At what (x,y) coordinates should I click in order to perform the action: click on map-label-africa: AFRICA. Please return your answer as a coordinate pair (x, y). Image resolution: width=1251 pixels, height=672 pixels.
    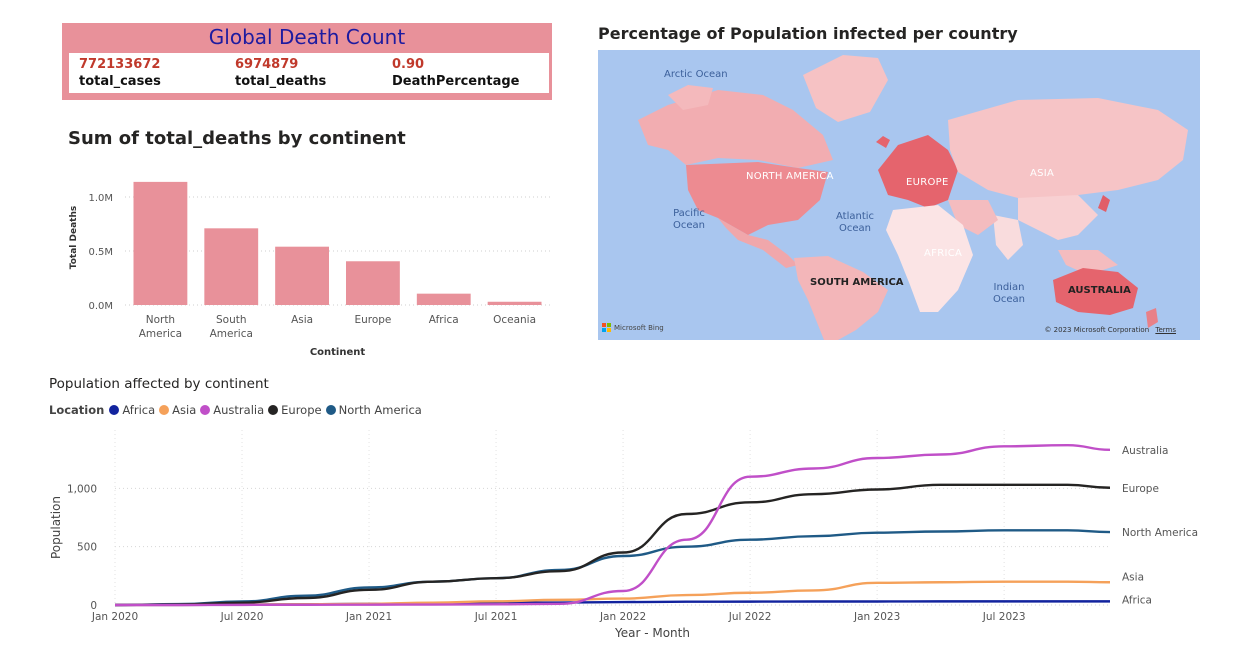
    Looking at the image, I should click on (943, 253).